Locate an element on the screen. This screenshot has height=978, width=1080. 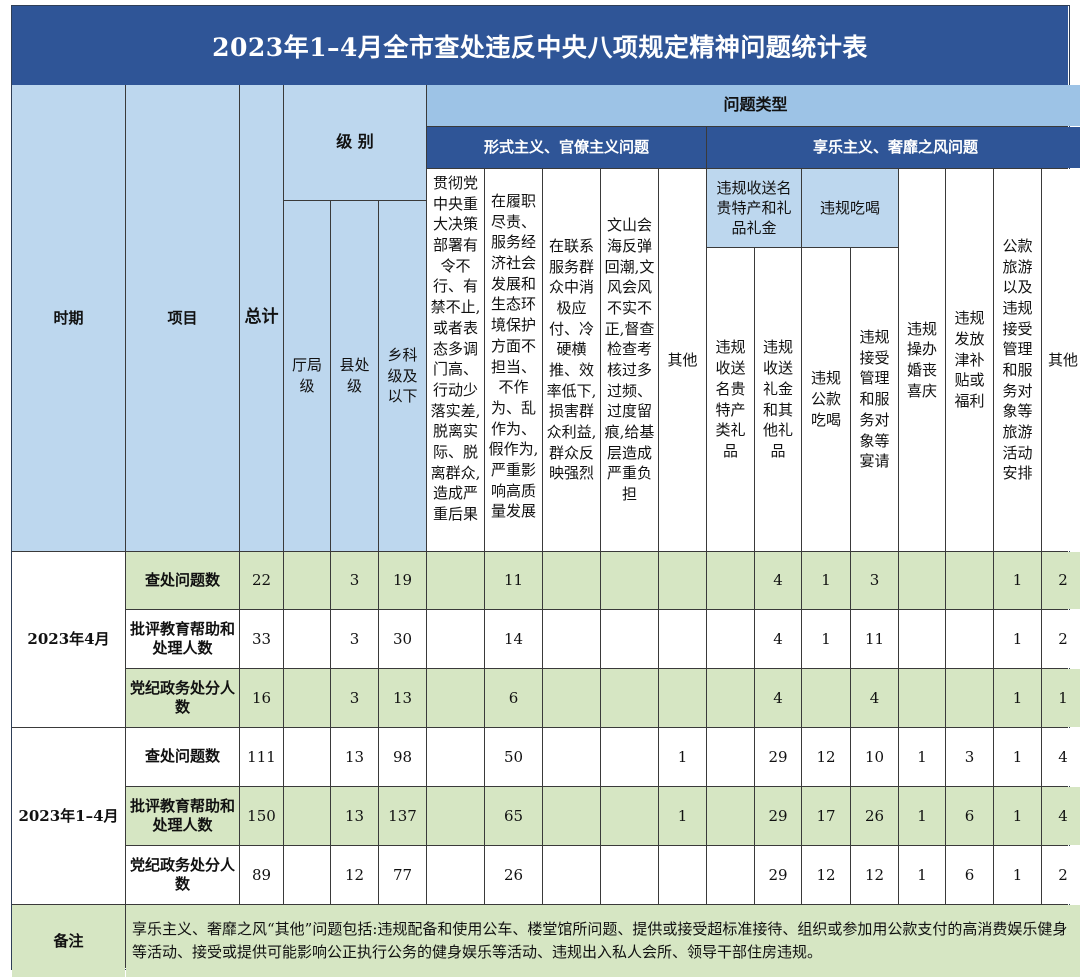
table-cell: 98 is located at coordinates (402, 757).